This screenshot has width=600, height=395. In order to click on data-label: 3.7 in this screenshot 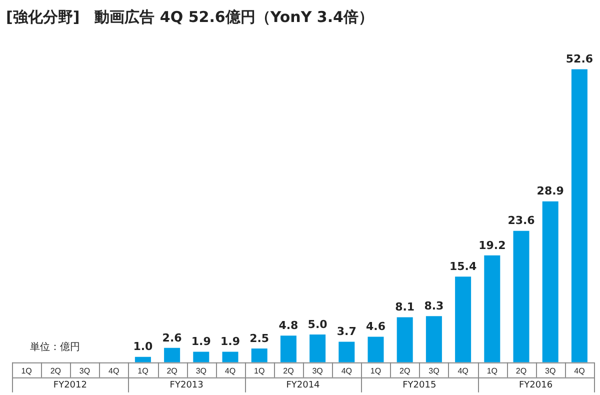, I will do `click(346, 331)`.